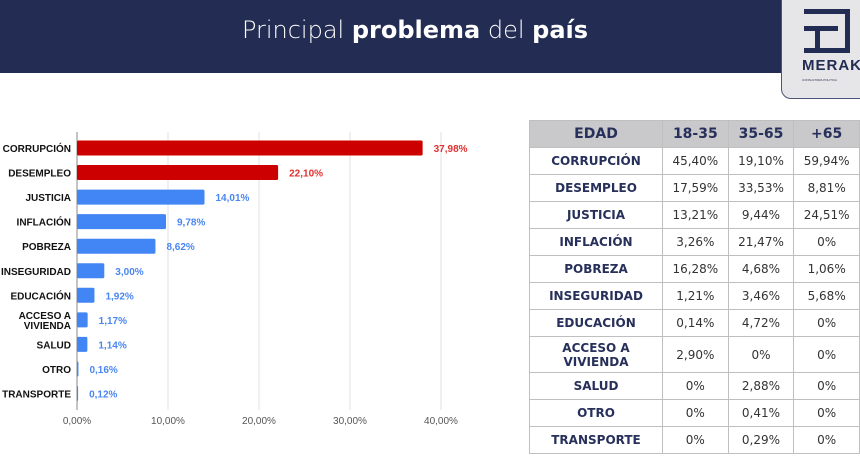 The width and height of the screenshot is (860, 461). I want to click on logo-subtitle: CONSULTORA POLITICA, so click(819, 80).